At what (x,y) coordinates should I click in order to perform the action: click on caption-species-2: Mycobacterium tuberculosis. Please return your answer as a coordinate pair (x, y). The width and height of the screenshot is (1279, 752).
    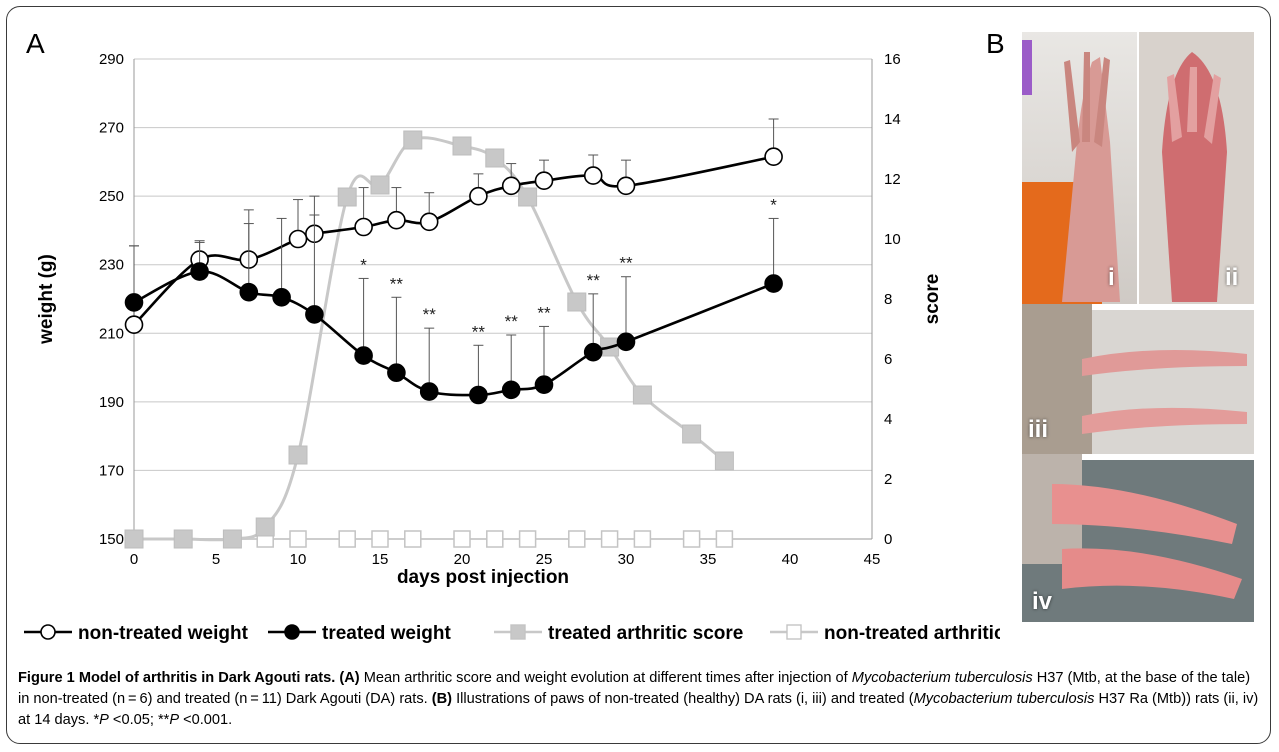
    Looking at the image, I should click on (1004, 699).